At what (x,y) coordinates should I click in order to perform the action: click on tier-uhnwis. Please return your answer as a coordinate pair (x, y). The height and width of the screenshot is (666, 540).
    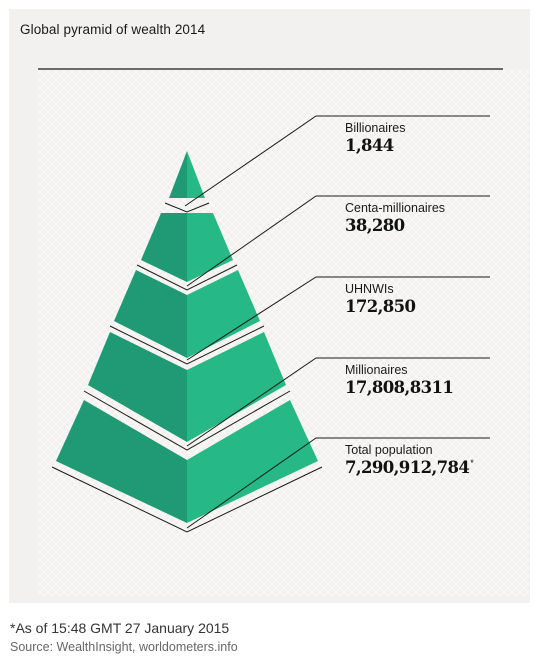
    Looking at the image, I should click on (187, 317).